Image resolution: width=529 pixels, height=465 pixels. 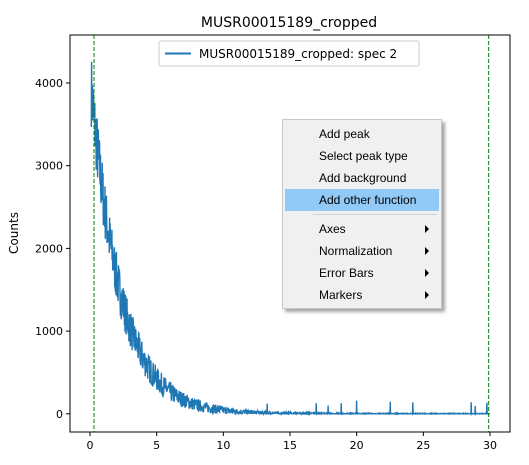 I want to click on menu-item-markers: Markers, so click(x=362, y=295).